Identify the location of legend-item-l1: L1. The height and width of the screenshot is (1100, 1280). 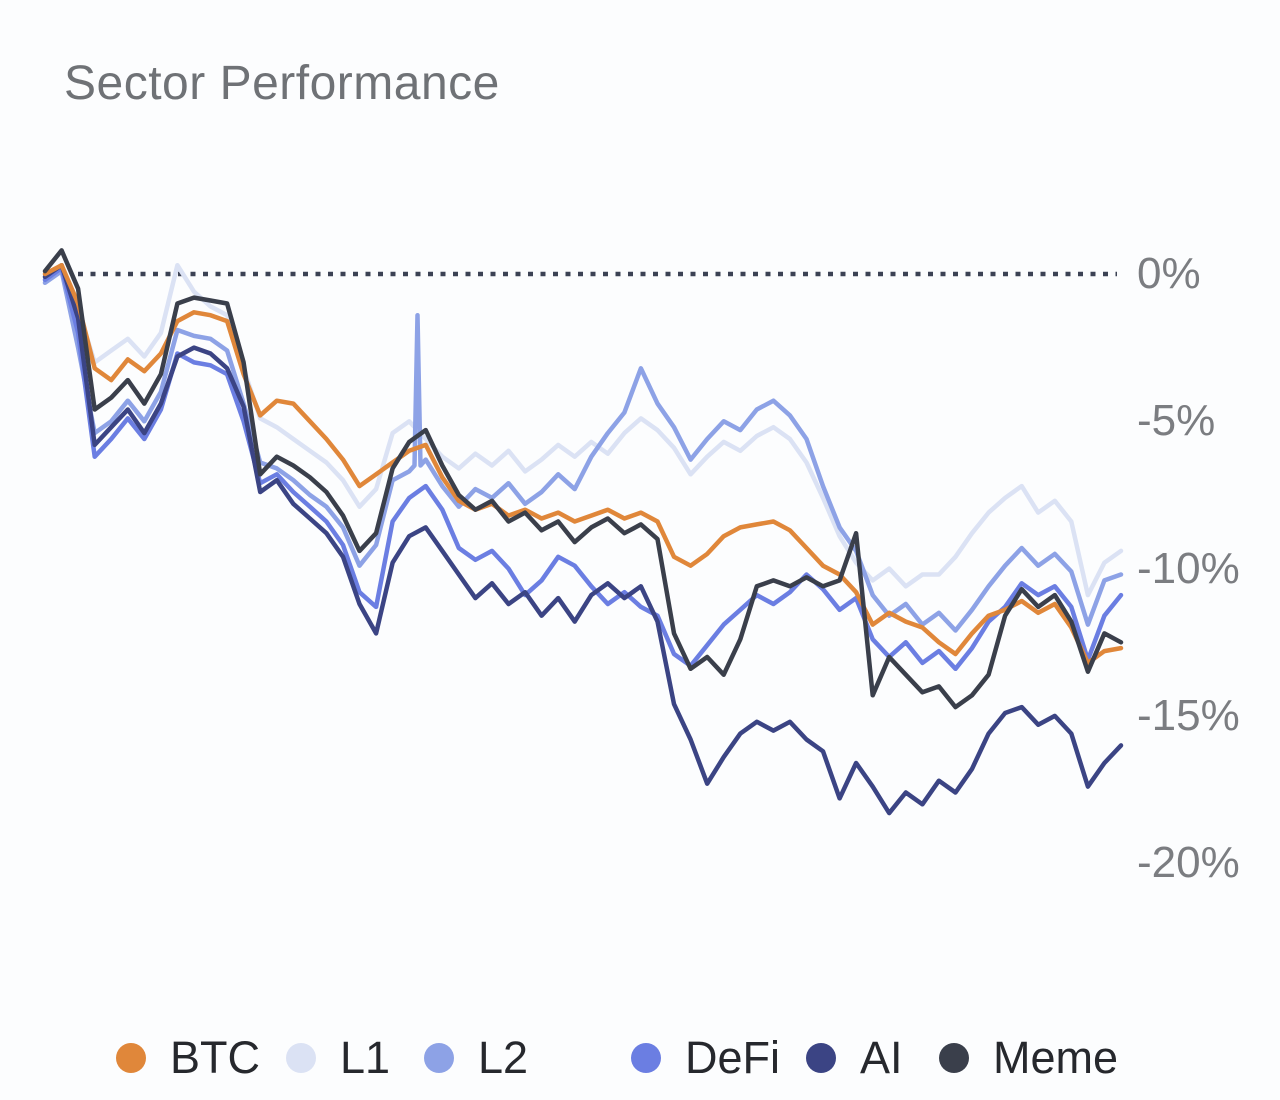
(338, 1058).